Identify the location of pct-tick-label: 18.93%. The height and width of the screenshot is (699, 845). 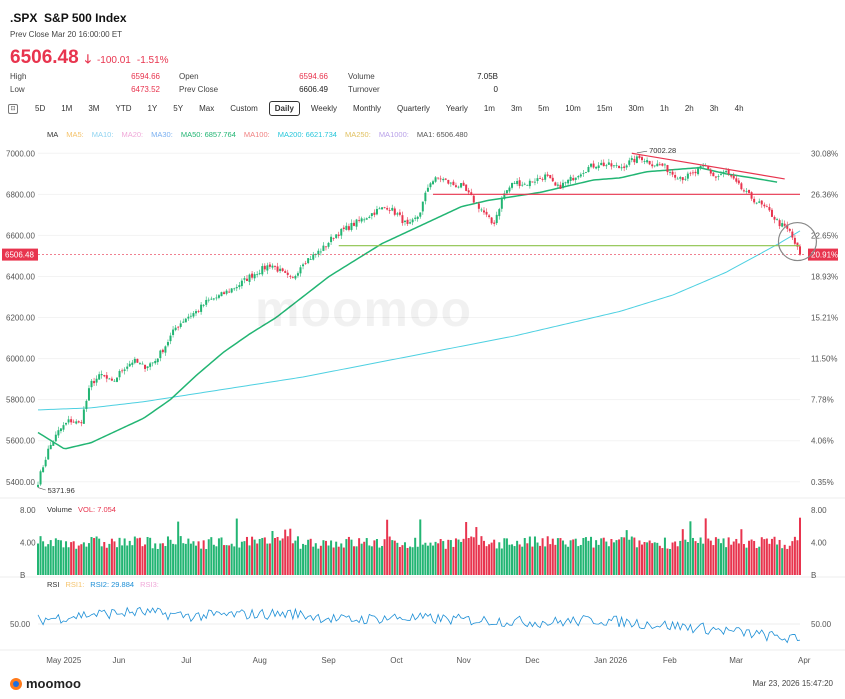
(824, 276).